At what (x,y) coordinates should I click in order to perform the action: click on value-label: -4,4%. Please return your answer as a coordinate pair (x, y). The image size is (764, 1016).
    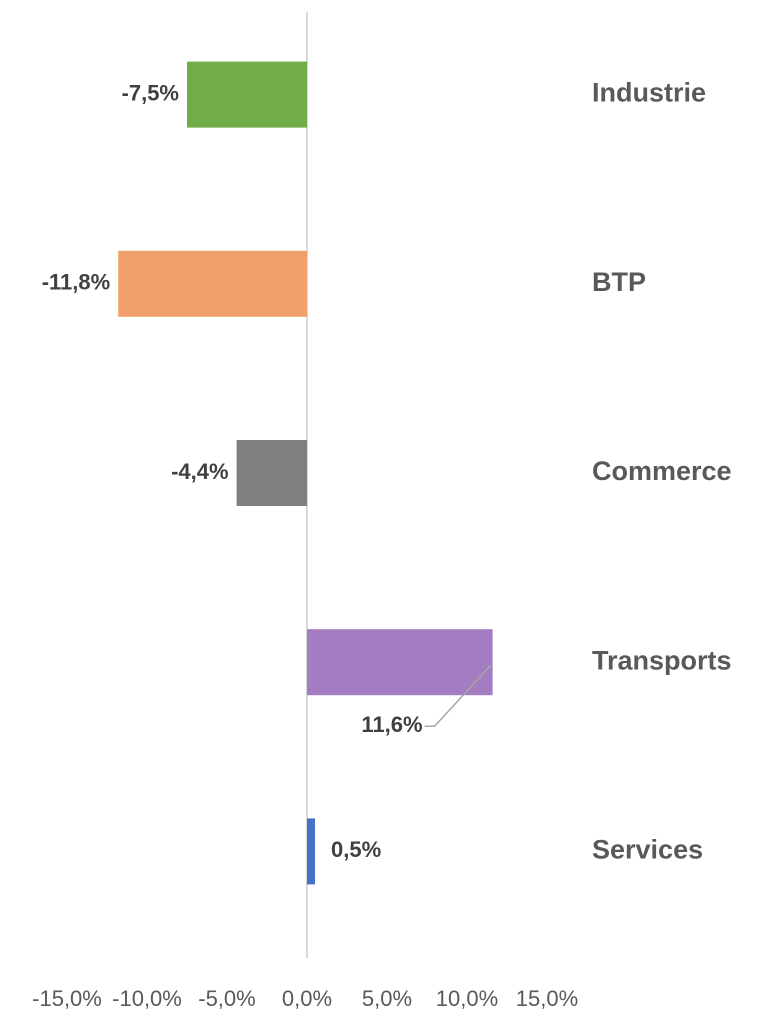
    Looking at the image, I should click on (199, 471).